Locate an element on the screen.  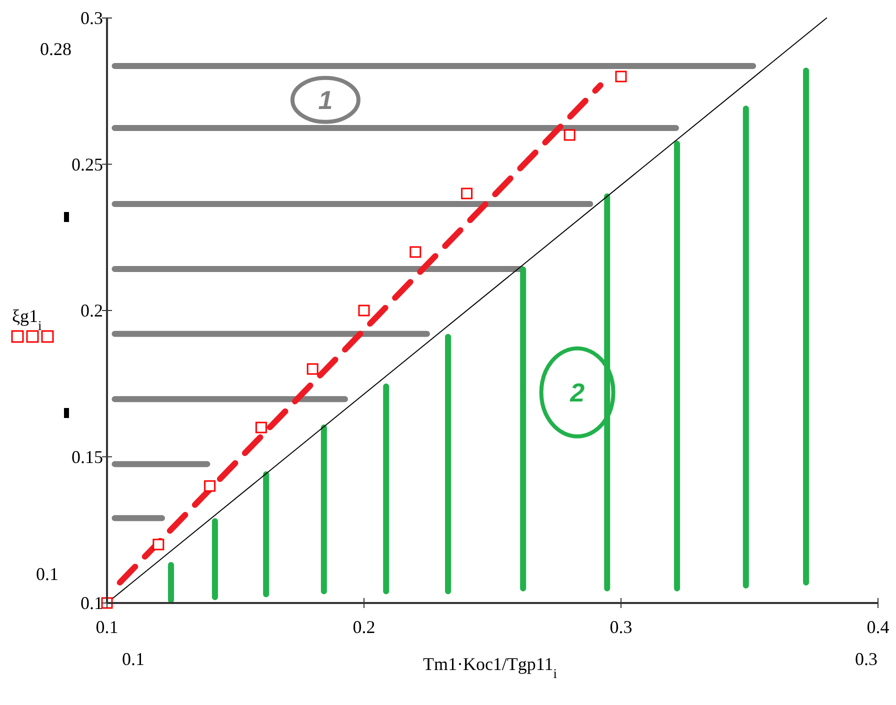
y-tick-label: 0.15 is located at coordinates (87, 456).